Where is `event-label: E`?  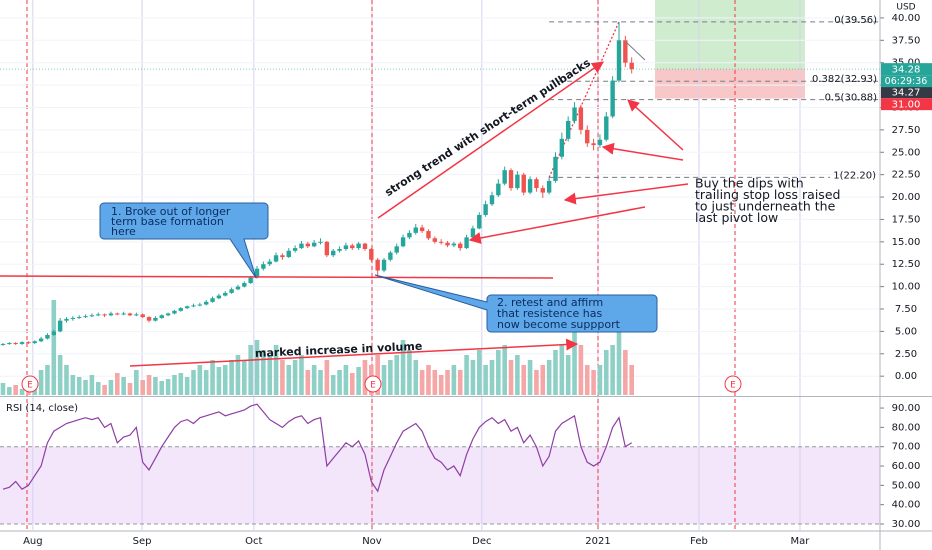 event-label: E is located at coordinates (30, 386).